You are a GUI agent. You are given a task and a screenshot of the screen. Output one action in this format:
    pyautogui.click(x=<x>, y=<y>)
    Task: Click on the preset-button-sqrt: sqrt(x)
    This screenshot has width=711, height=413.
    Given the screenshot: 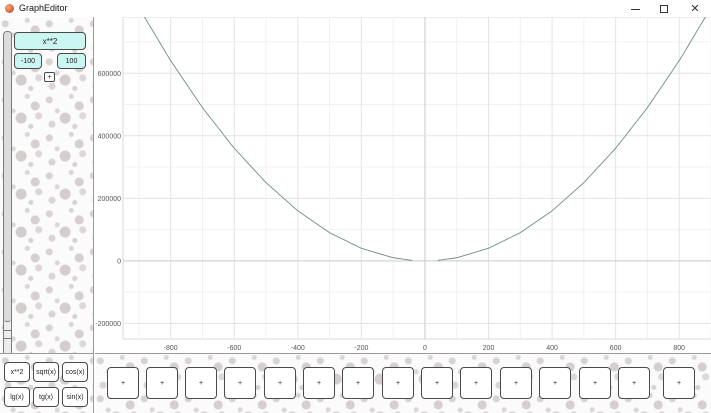 What is the action you would take?
    pyautogui.click(x=46, y=372)
    